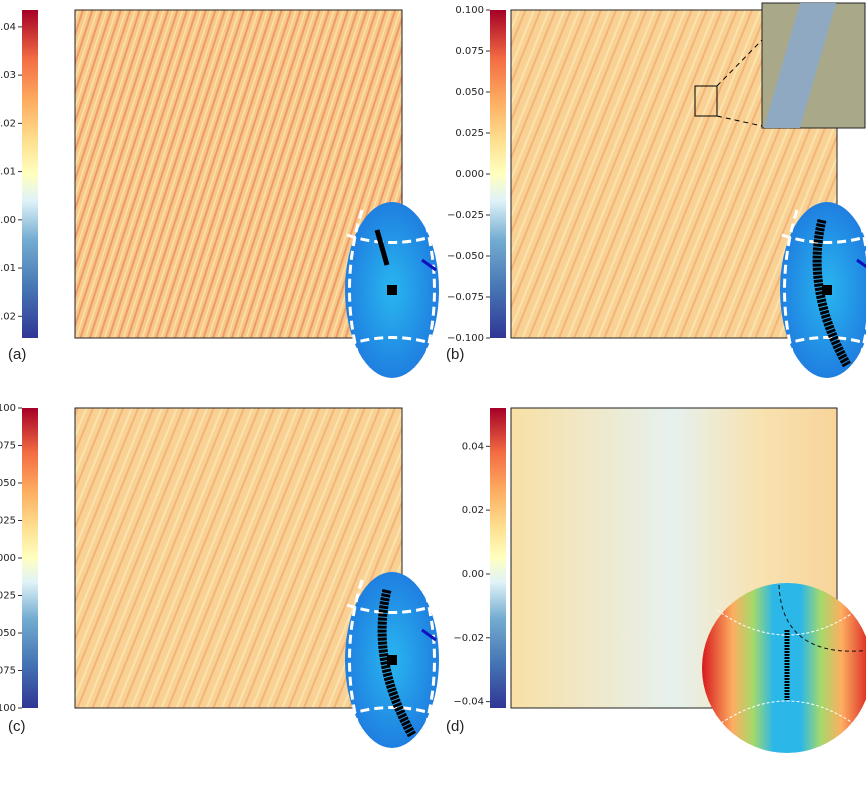 The width and height of the screenshot is (866, 799). Describe the element at coordinates (455, 726) in the screenshot. I see `panel-label: (d)` at that location.